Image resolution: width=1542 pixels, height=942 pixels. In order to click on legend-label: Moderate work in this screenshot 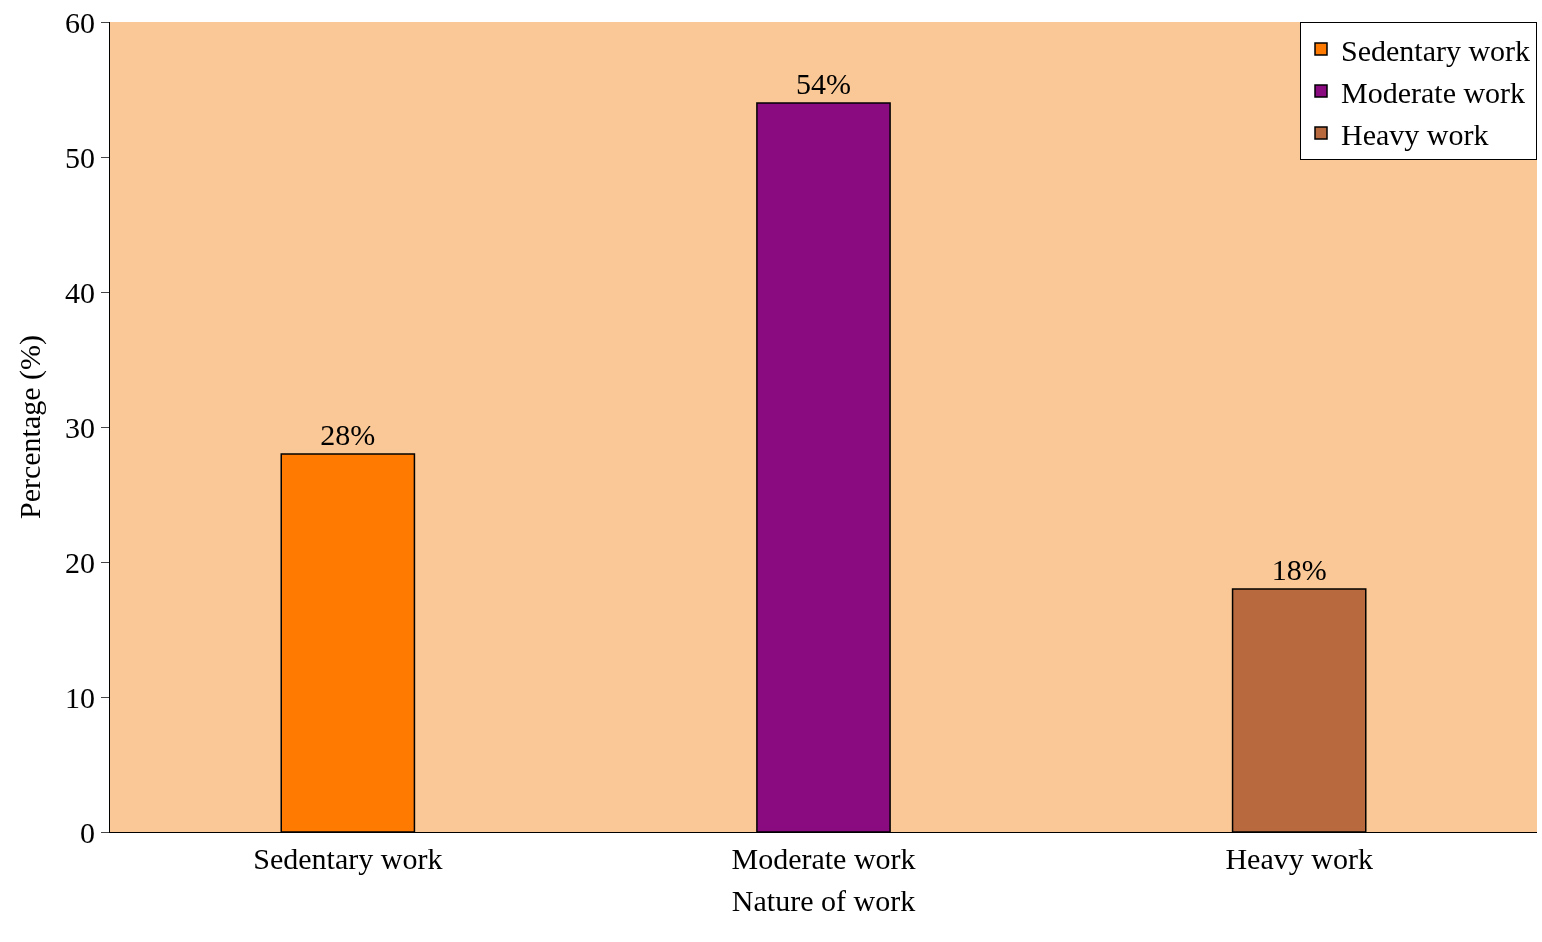, I will do `click(1433, 92)`.